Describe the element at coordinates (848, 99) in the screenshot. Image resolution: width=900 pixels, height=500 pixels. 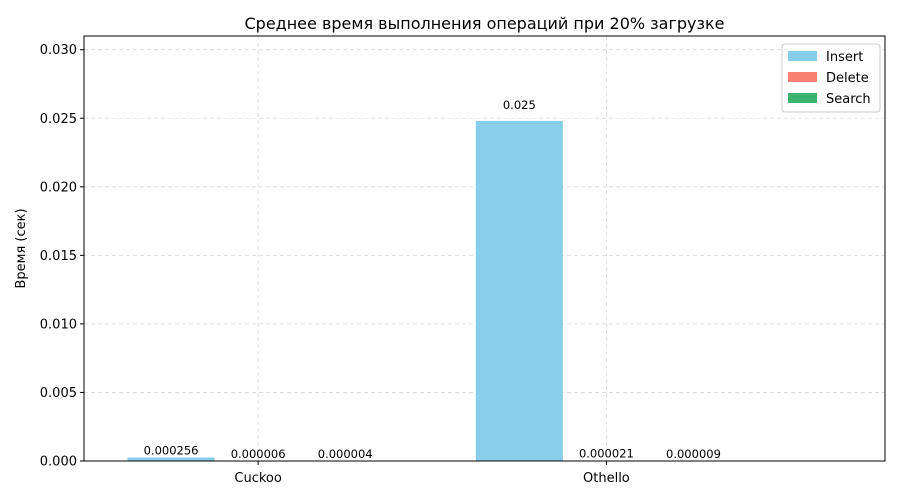
I see `legend-label-search: Search` at that location.